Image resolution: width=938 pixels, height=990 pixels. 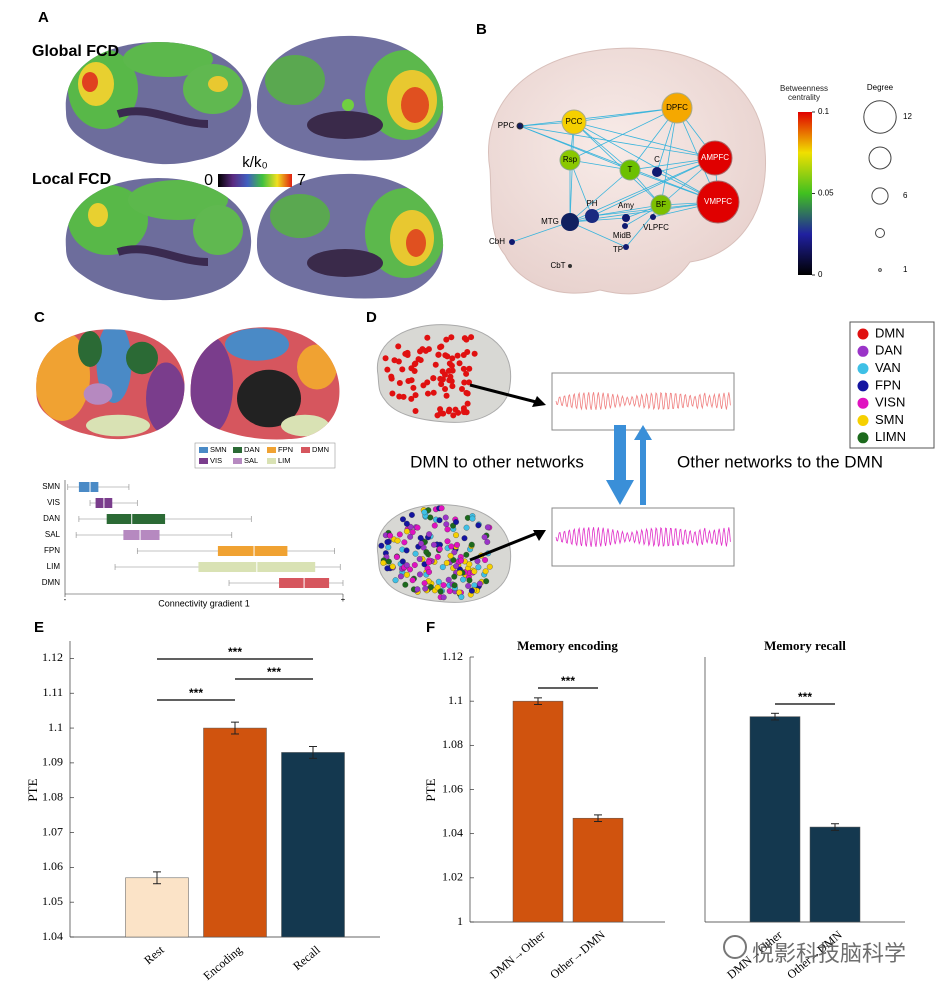 What do you see at coordinates (53, 502) in the screenshot?
I see `y-tick-label: VIS` at bounding box center [53, 502].